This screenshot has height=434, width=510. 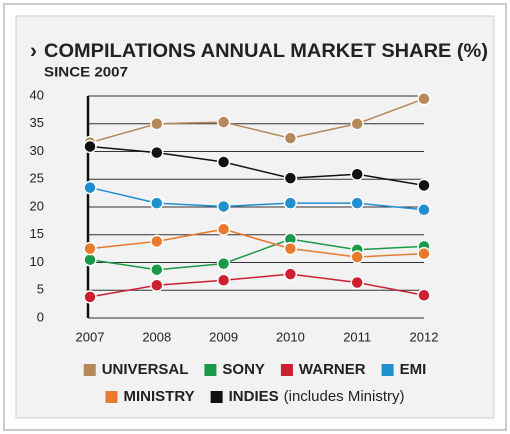 I want to click on legend-item: MINISTRY, so click(x=150, y=396).